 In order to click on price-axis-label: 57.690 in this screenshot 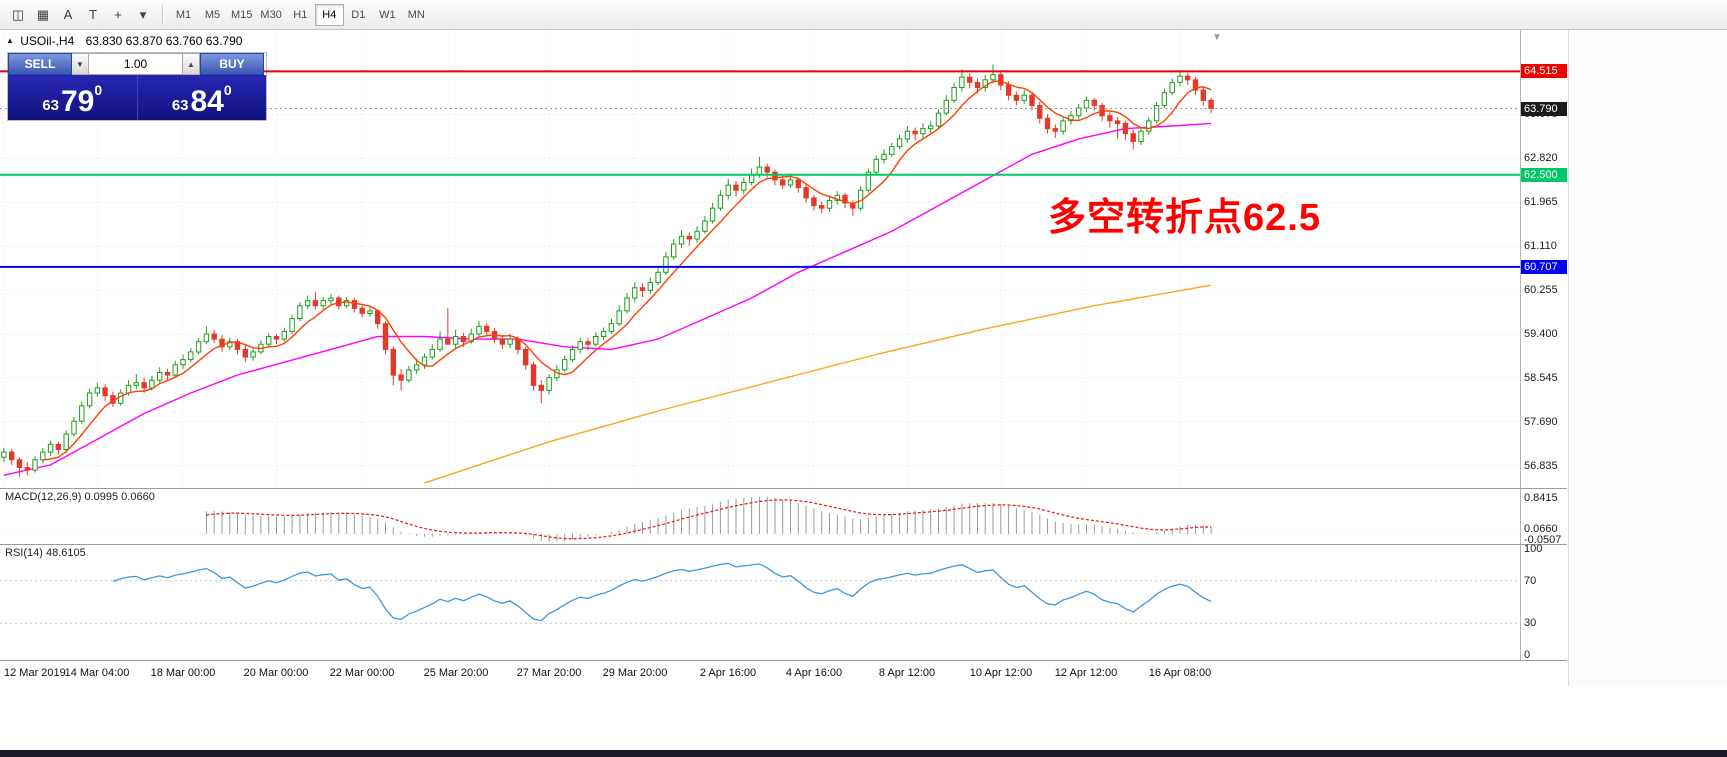, I will do `click(1541, 422)`.